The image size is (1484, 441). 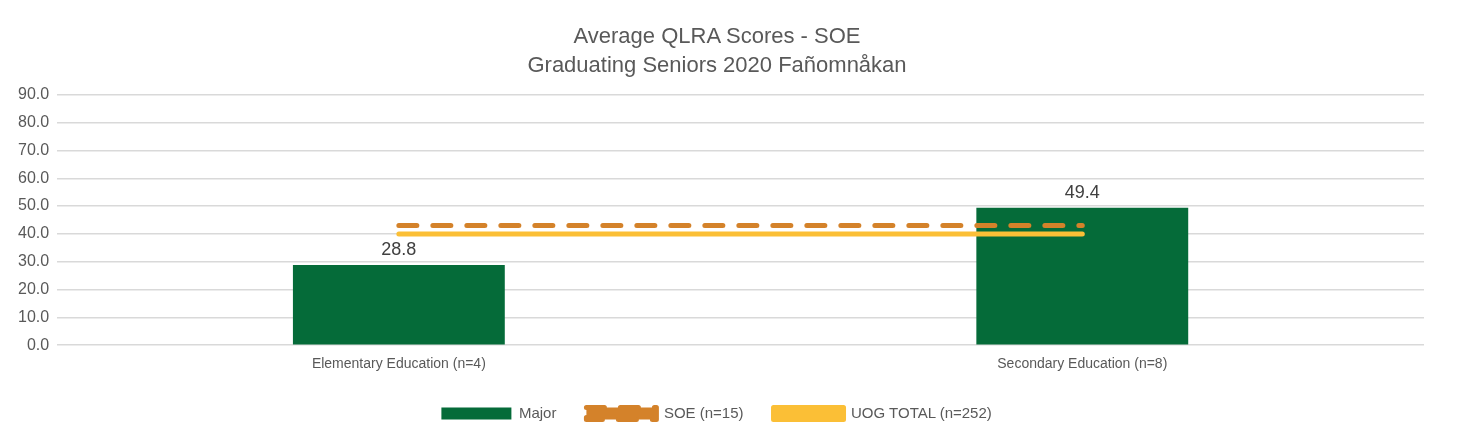 I want to click on chart-subtitle: Graduating Seniors 2020 Fañomnåkan, so click(x=717, y=64).